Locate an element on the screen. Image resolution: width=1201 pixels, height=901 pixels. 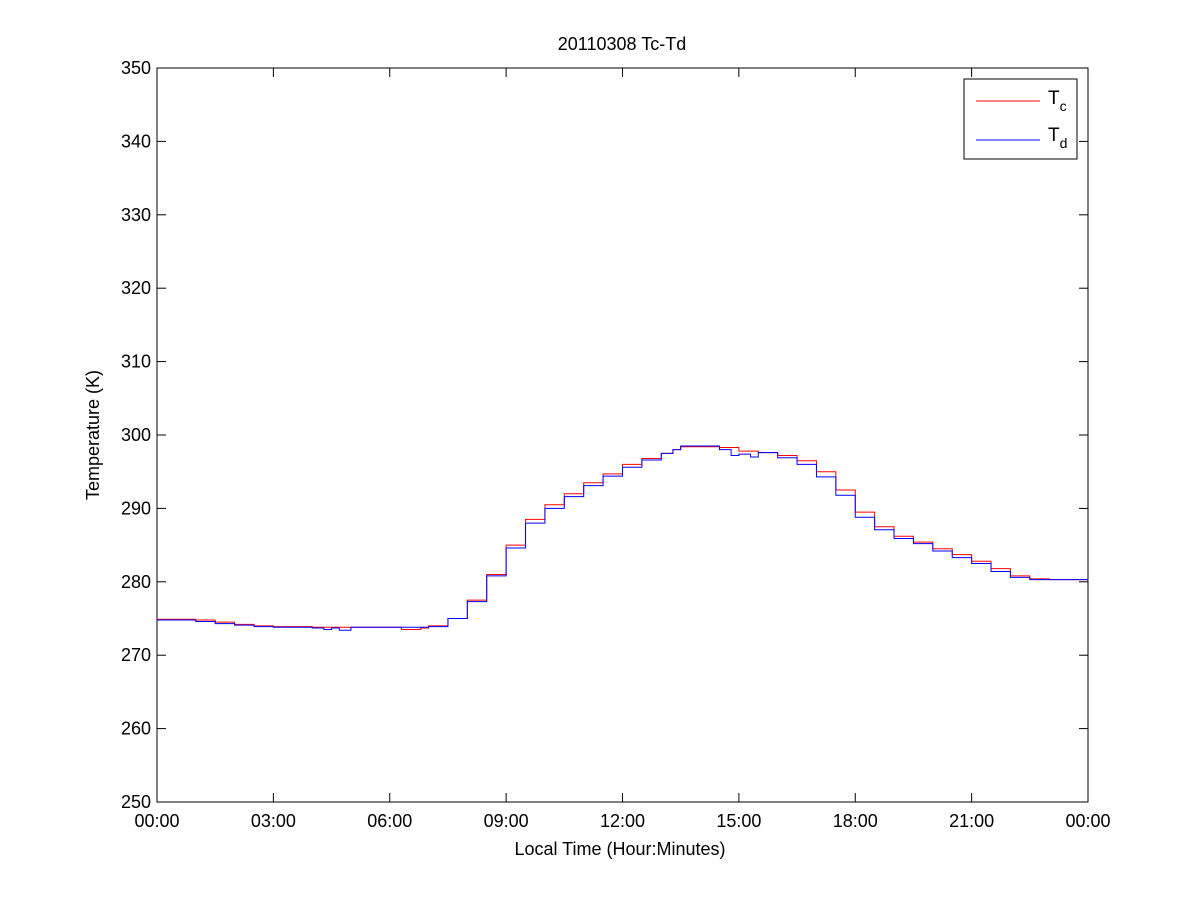
y-tick-label: 330 is located at coordinates (136, 215).